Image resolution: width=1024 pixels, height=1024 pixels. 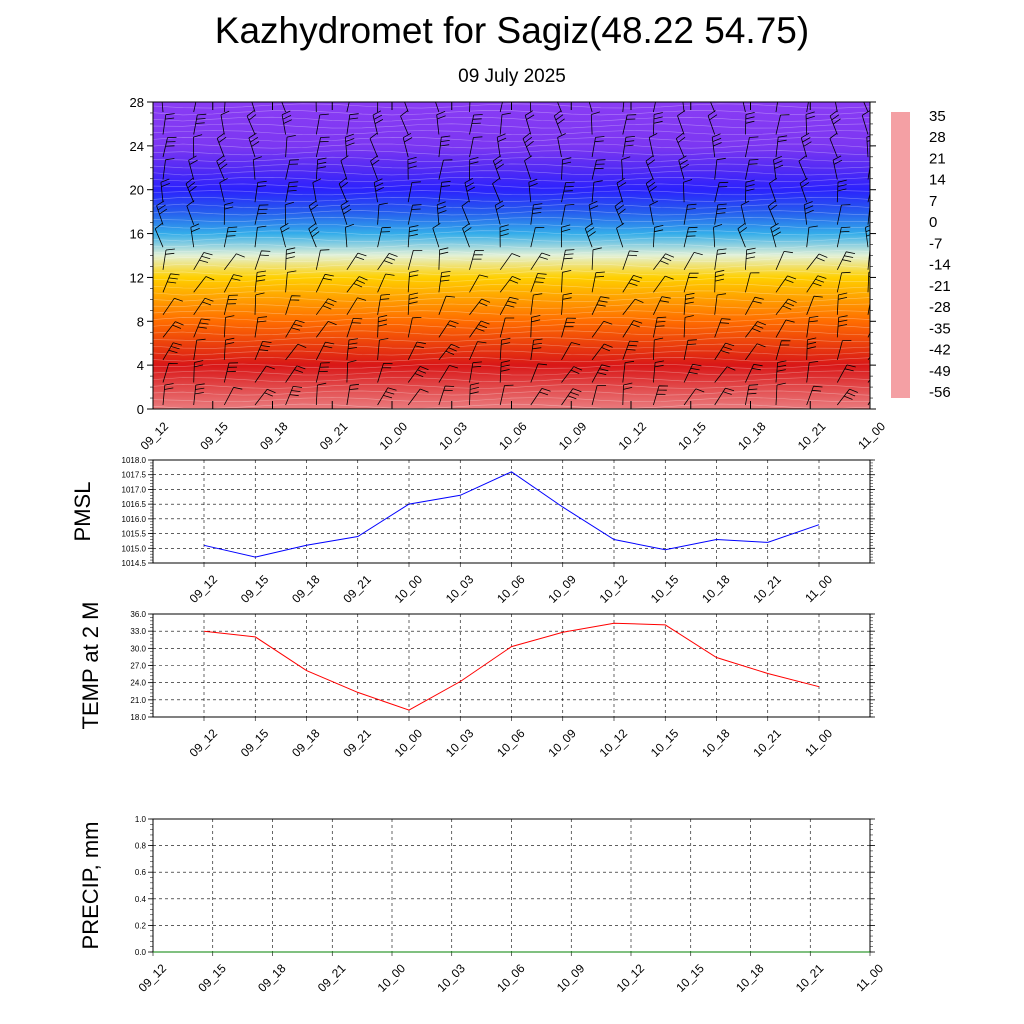 I want to click on y-tick-label: 0.2, so click(x=141, y=925).